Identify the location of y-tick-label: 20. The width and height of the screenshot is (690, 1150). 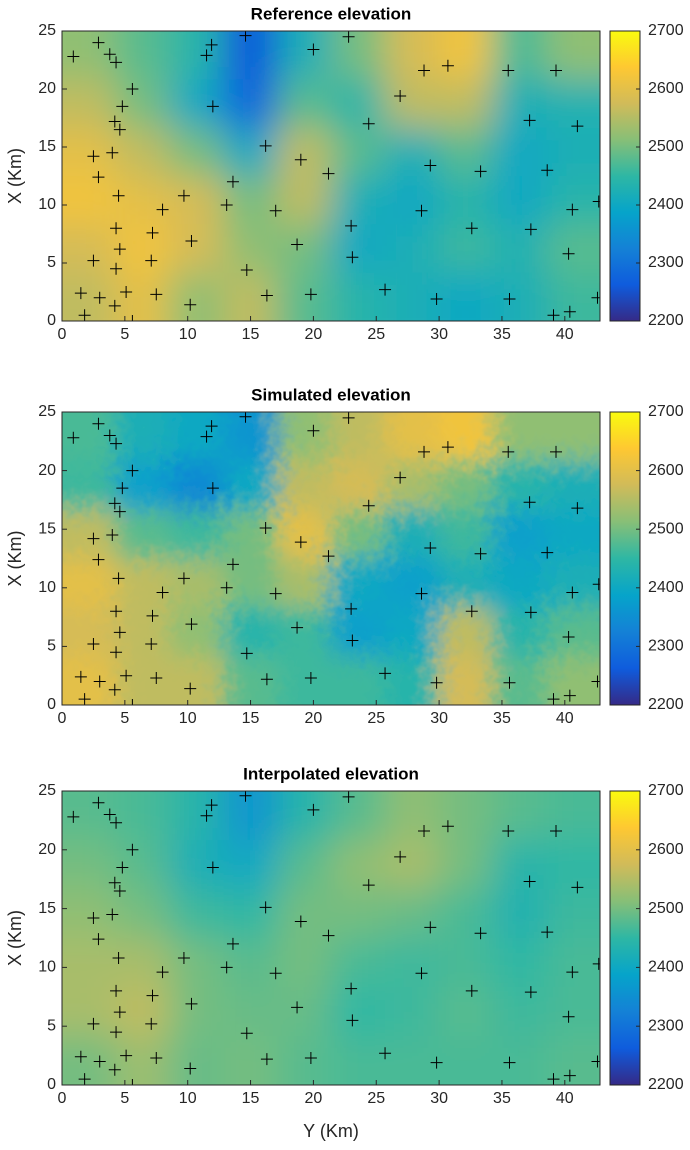
(47, 88).